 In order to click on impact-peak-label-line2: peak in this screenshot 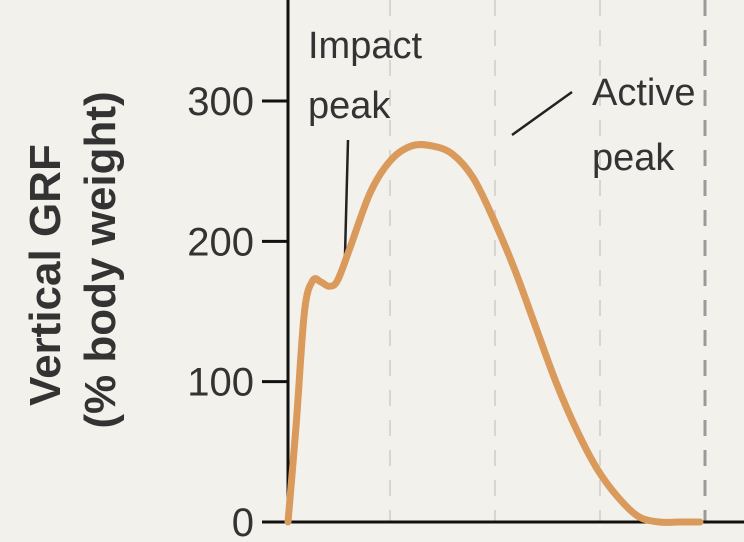, I will do `click(349, 106)`.